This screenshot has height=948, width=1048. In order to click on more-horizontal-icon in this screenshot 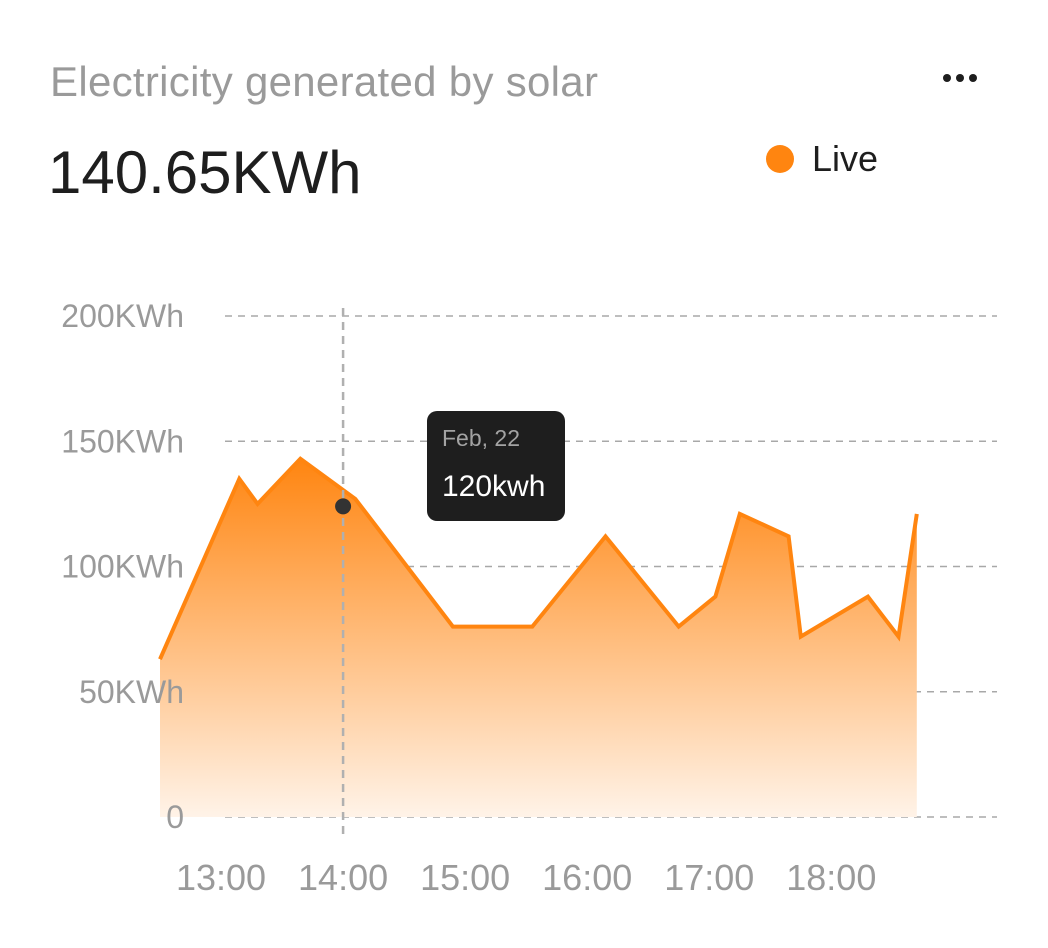, I will do `click(947, 78)`.